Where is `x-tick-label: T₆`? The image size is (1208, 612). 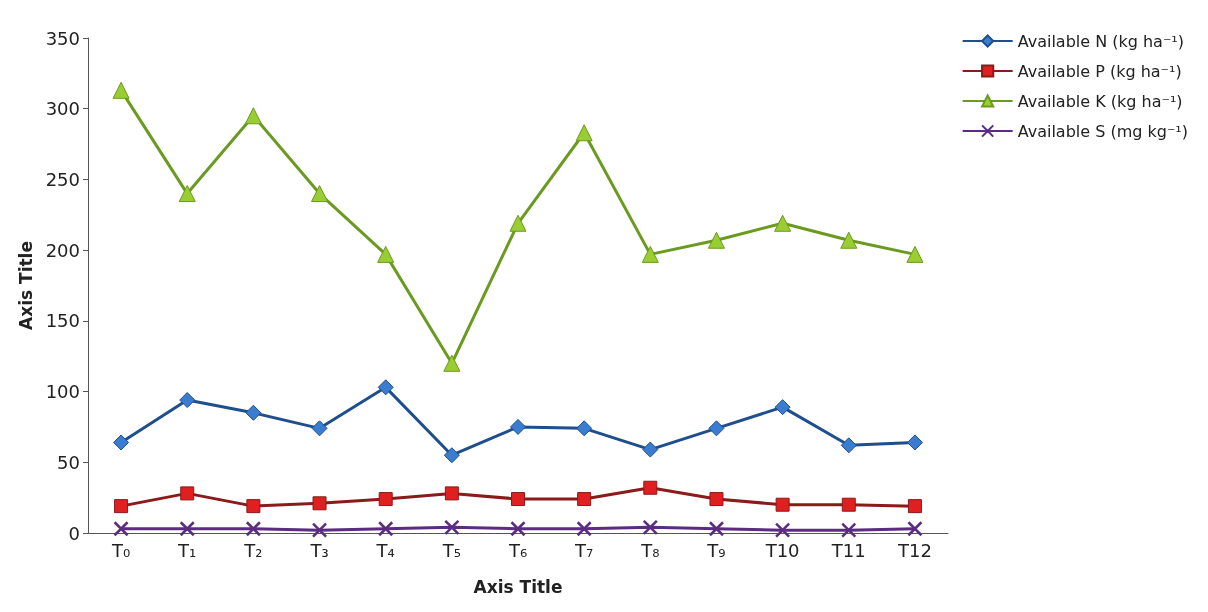 x-tick-label: T₆ is located at coordinates (517, 550).